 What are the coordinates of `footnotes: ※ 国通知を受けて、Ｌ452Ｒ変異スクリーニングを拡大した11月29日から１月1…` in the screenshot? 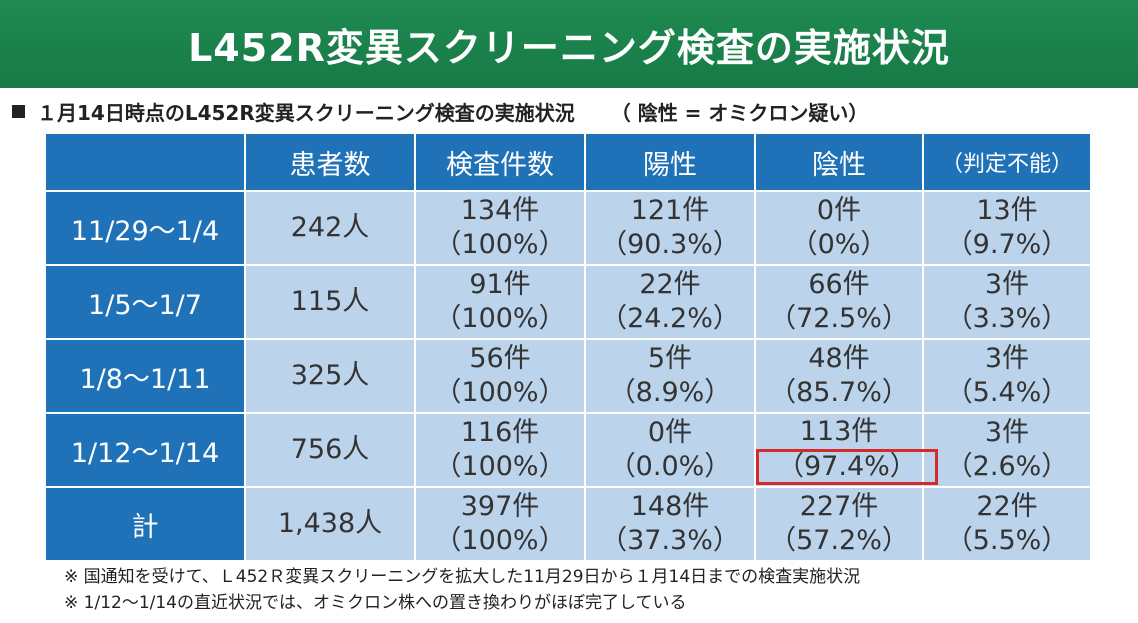 It's located at (462, 590).